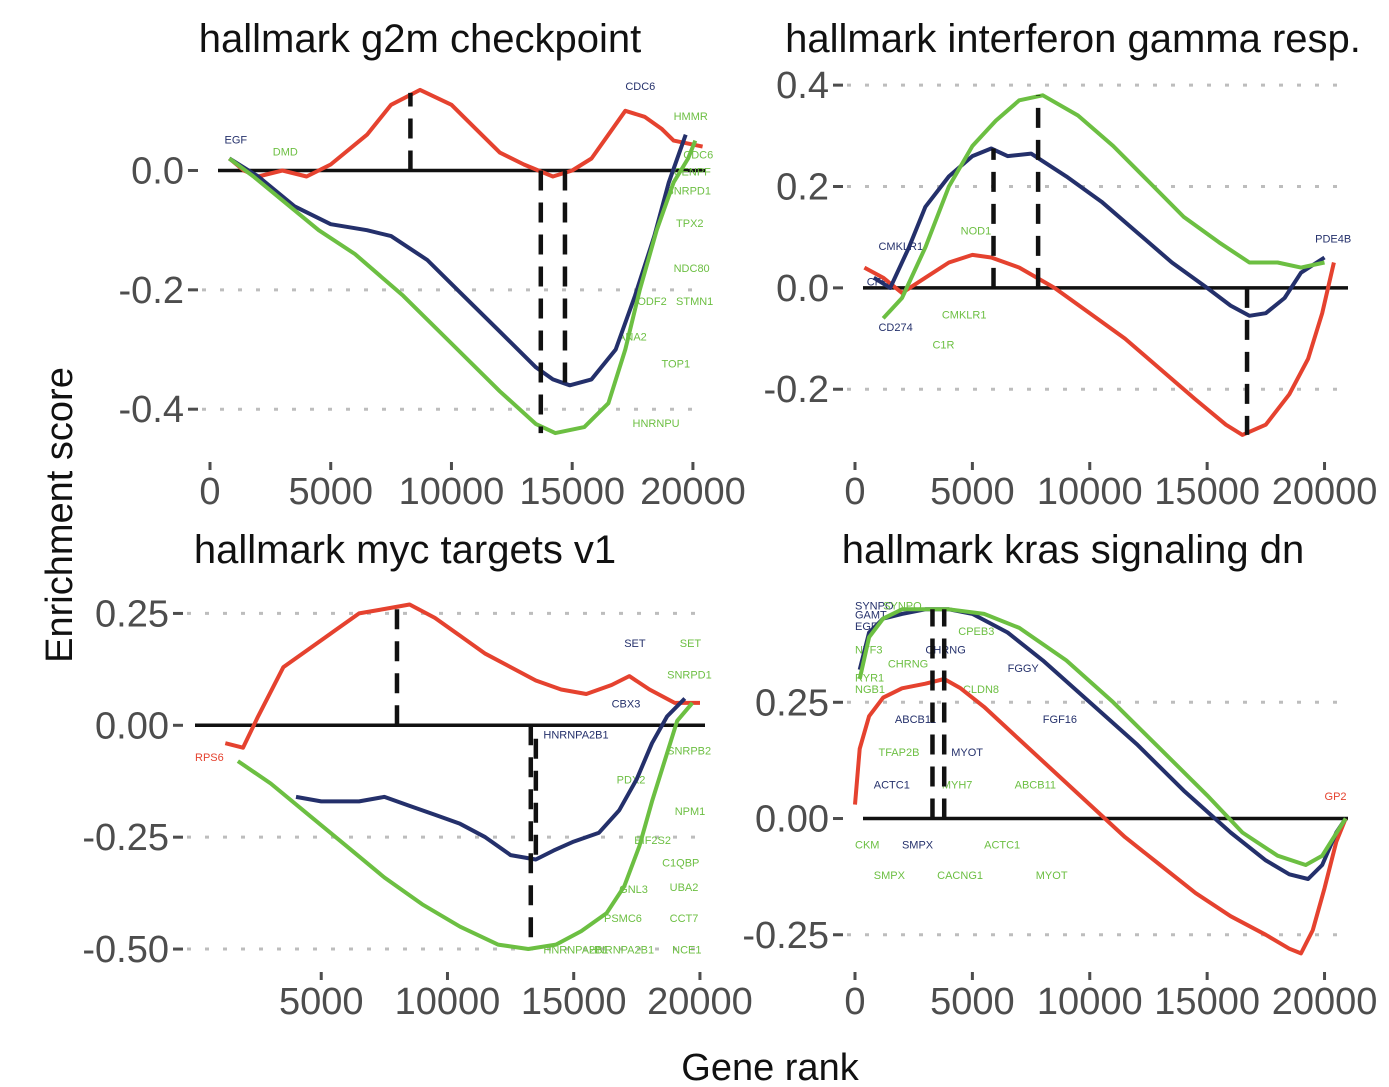 The width and height of the screenshot is (1389, 1087). What do you see at coordinates (691, 117) in the screenshot?
I see `gene-label: HMMR` at bounding box center [691, 117].